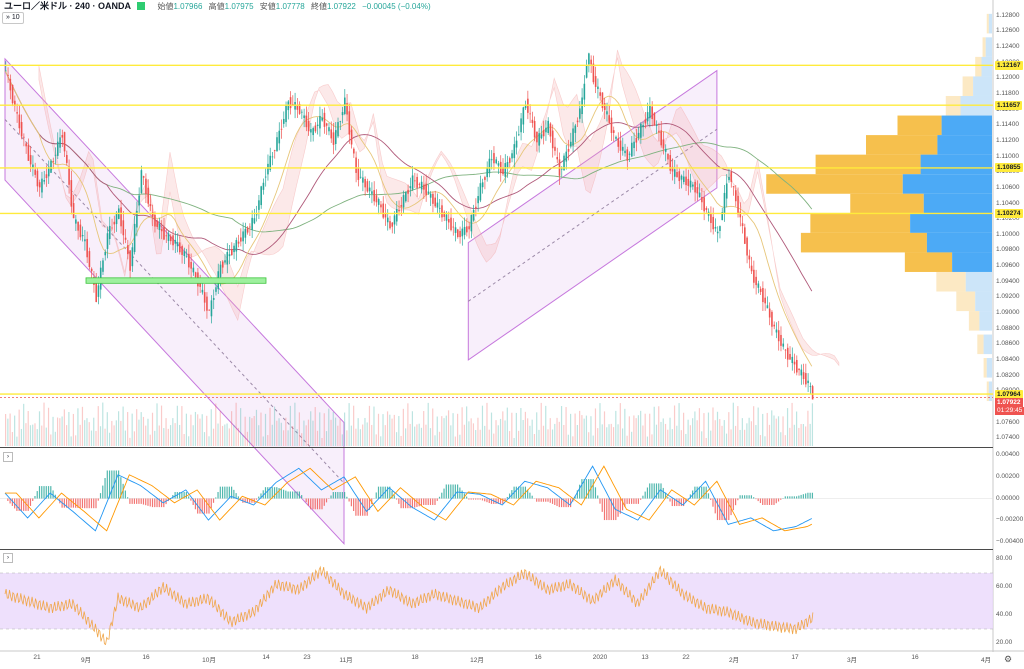  I want to click on rsi-collapse-icon: ›, so click(8, 558).